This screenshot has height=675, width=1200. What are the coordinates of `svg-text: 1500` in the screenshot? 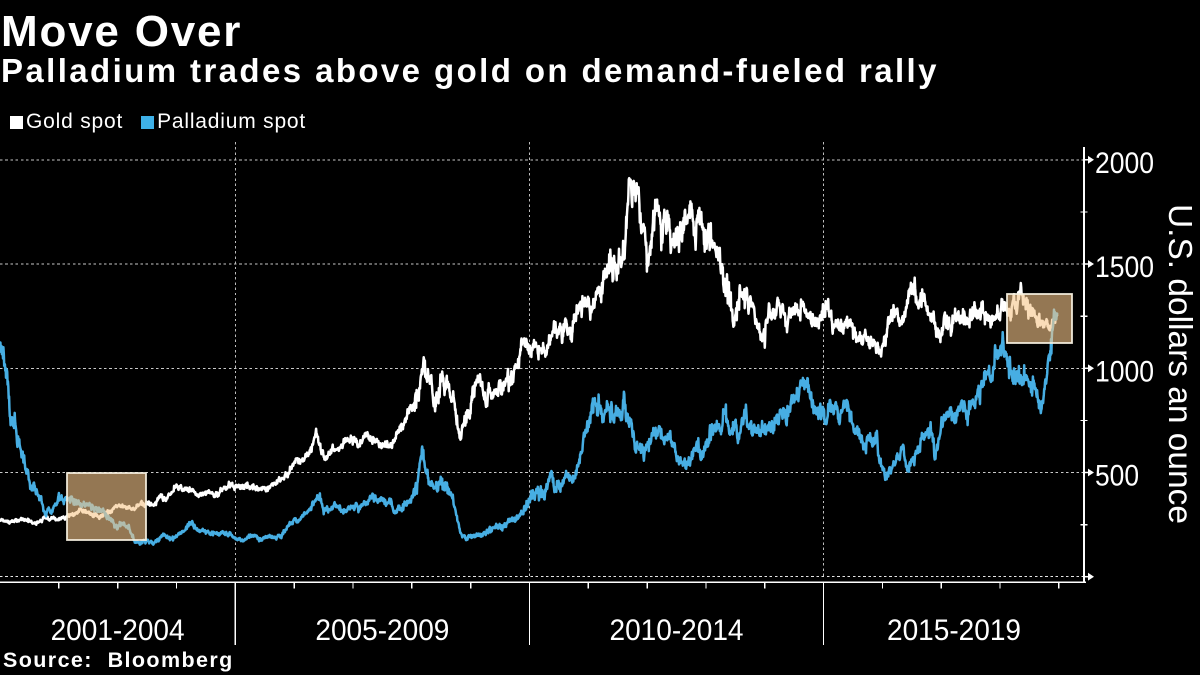 It's located at (1124, 267).